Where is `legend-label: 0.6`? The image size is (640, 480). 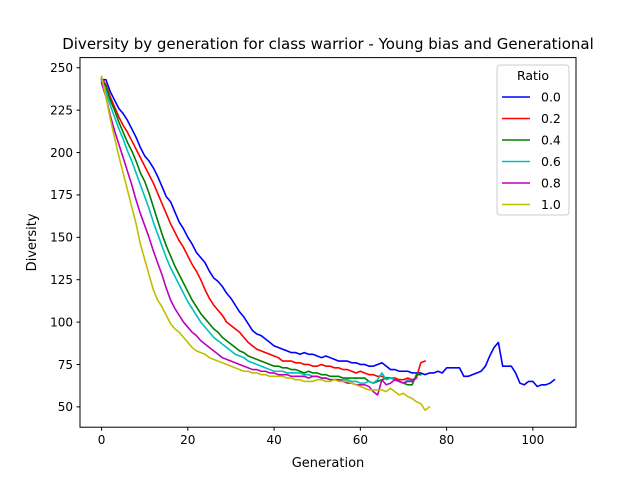
legend-label: 0.6 is located at coordinates (551, 161).